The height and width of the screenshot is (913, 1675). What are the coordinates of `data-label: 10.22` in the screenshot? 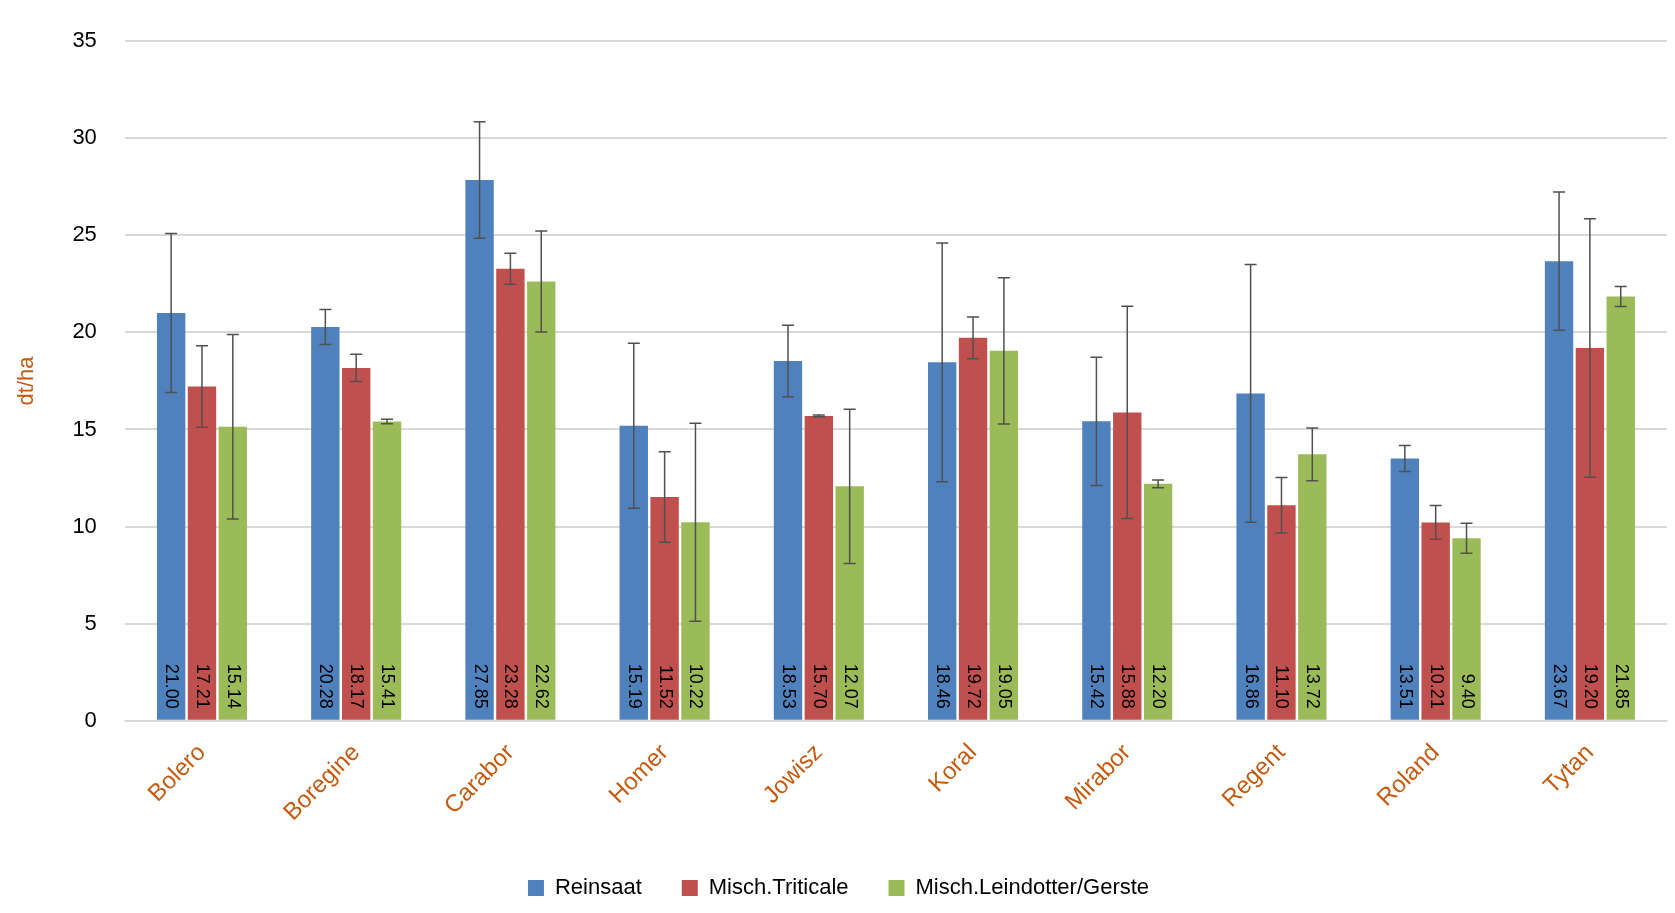 It's located at (696, 686).